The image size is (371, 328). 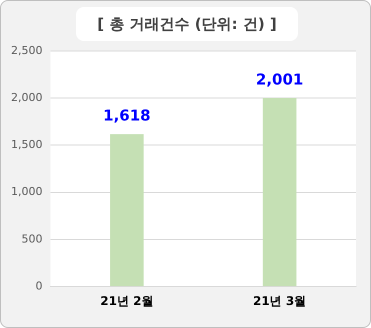 What do you see at coordinates (31, 239) in the screenshot?
I see `y-tick-label: 500` at bounding box center [31, 239].